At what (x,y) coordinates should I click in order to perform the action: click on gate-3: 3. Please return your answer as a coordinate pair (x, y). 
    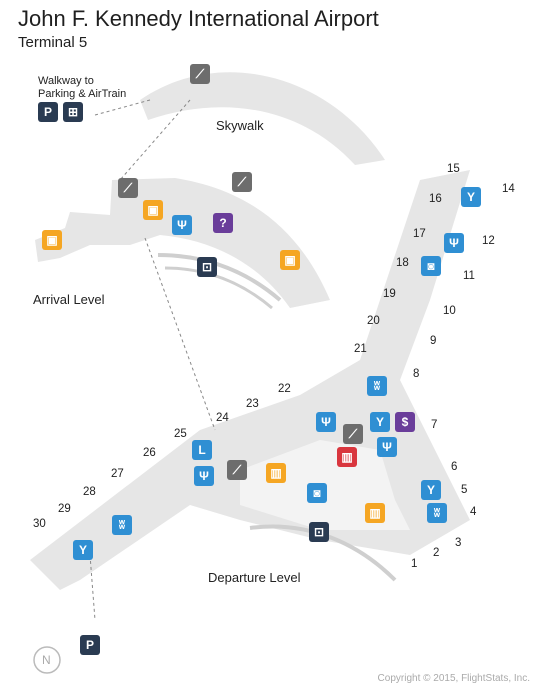
    Looking at the image, I should click on (458, 543).